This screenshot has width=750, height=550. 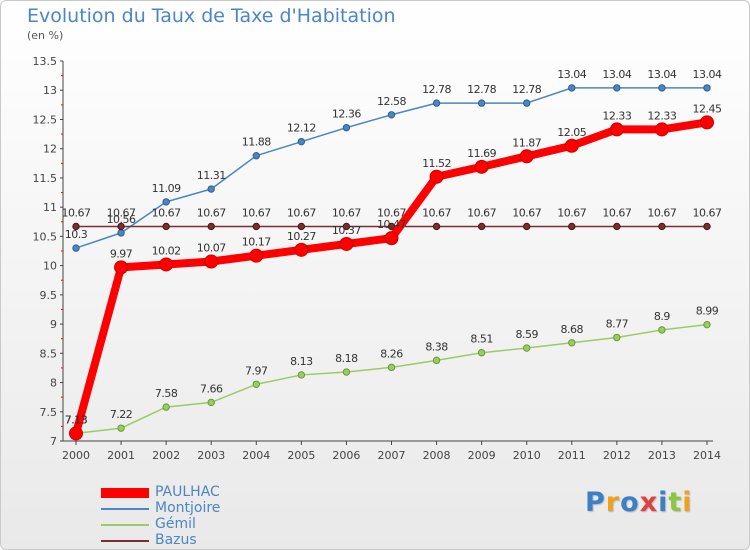 What do you see at coordinates (50, 149) in the screenshot?
I see `y-tick-label: 12` at bounding box center [50, 149].